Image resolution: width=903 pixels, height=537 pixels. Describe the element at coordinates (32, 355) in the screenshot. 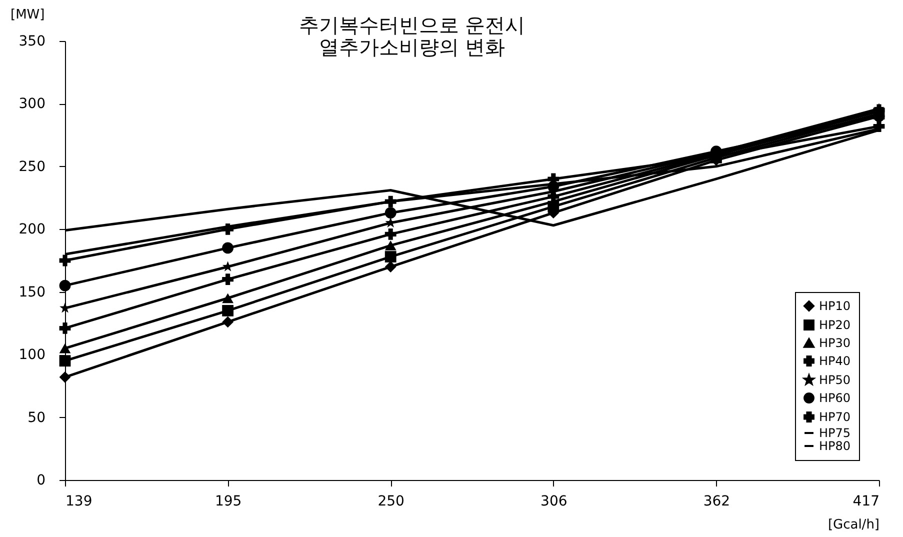

I see `y-tick-label: 100` at that location.